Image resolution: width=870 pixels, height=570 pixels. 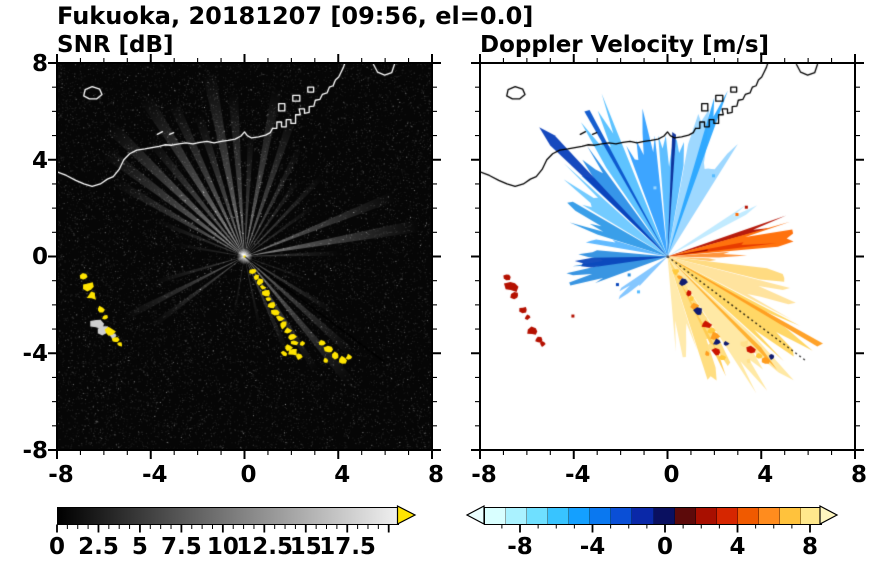 What do you see at coordinates (228, 516) in the screenshot?
I see `snr-colorbar` at bounding box center [228, 516].